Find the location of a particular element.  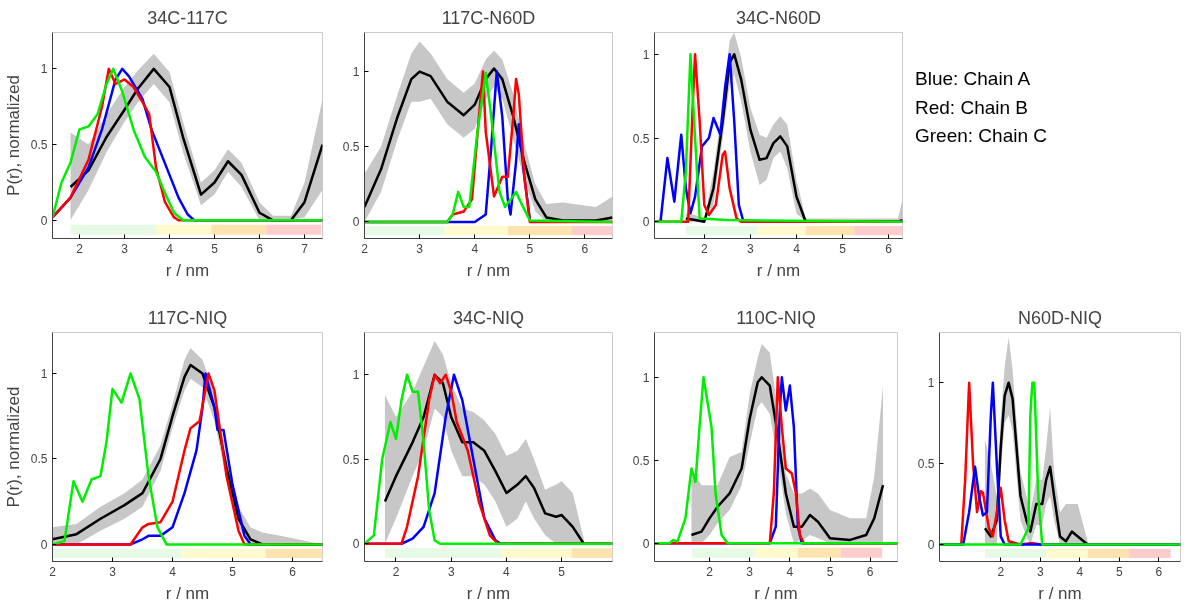

text: Green: Chain C is located at coordinates (981, 135).